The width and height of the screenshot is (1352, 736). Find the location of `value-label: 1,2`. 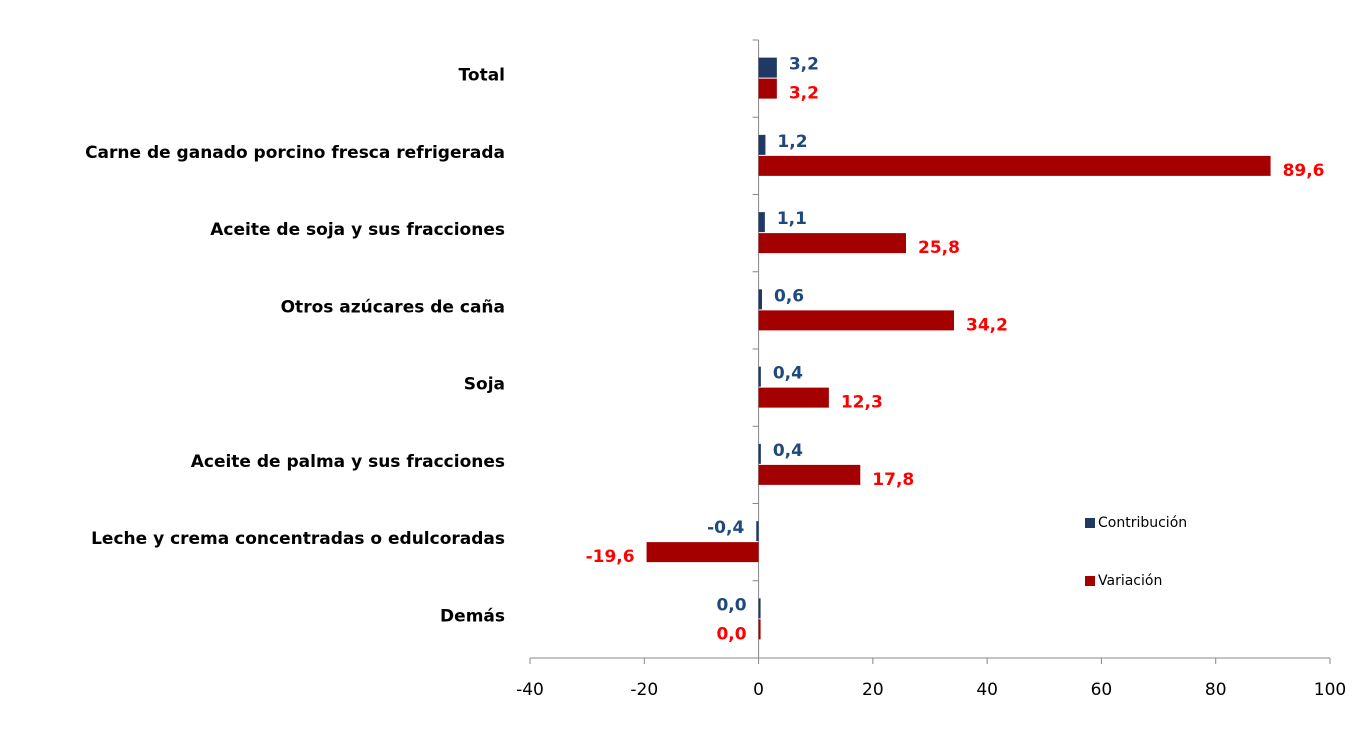

value-label: 1,2 is located at coordinates (792, 142).